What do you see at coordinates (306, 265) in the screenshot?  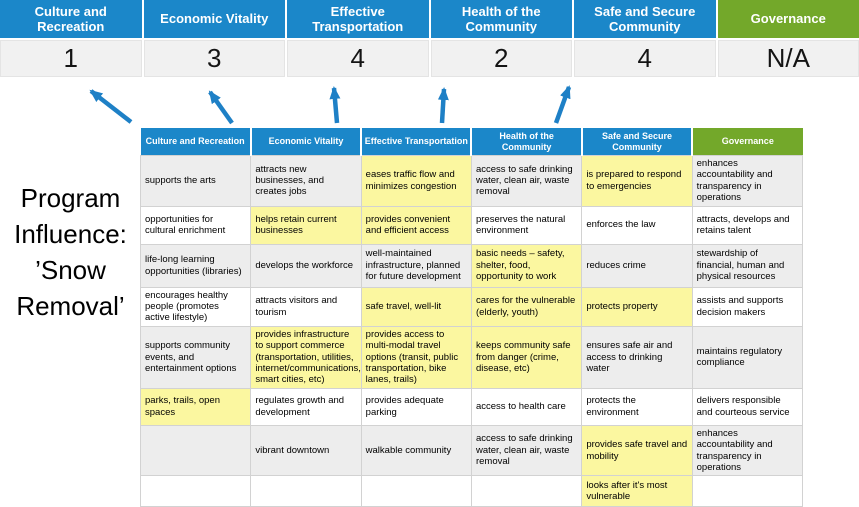 I see `matrix-cell: develops the workforce` at bounding box center [306, 265].